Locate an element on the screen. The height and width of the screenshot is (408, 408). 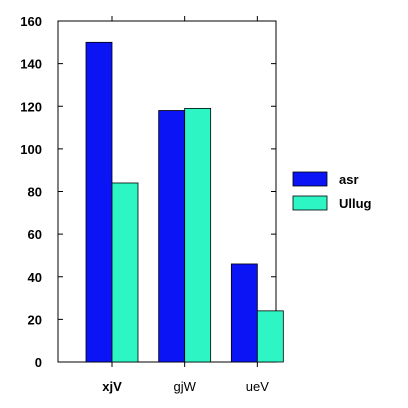
legend-swatch-ullug is located at coordinates (310, 203).